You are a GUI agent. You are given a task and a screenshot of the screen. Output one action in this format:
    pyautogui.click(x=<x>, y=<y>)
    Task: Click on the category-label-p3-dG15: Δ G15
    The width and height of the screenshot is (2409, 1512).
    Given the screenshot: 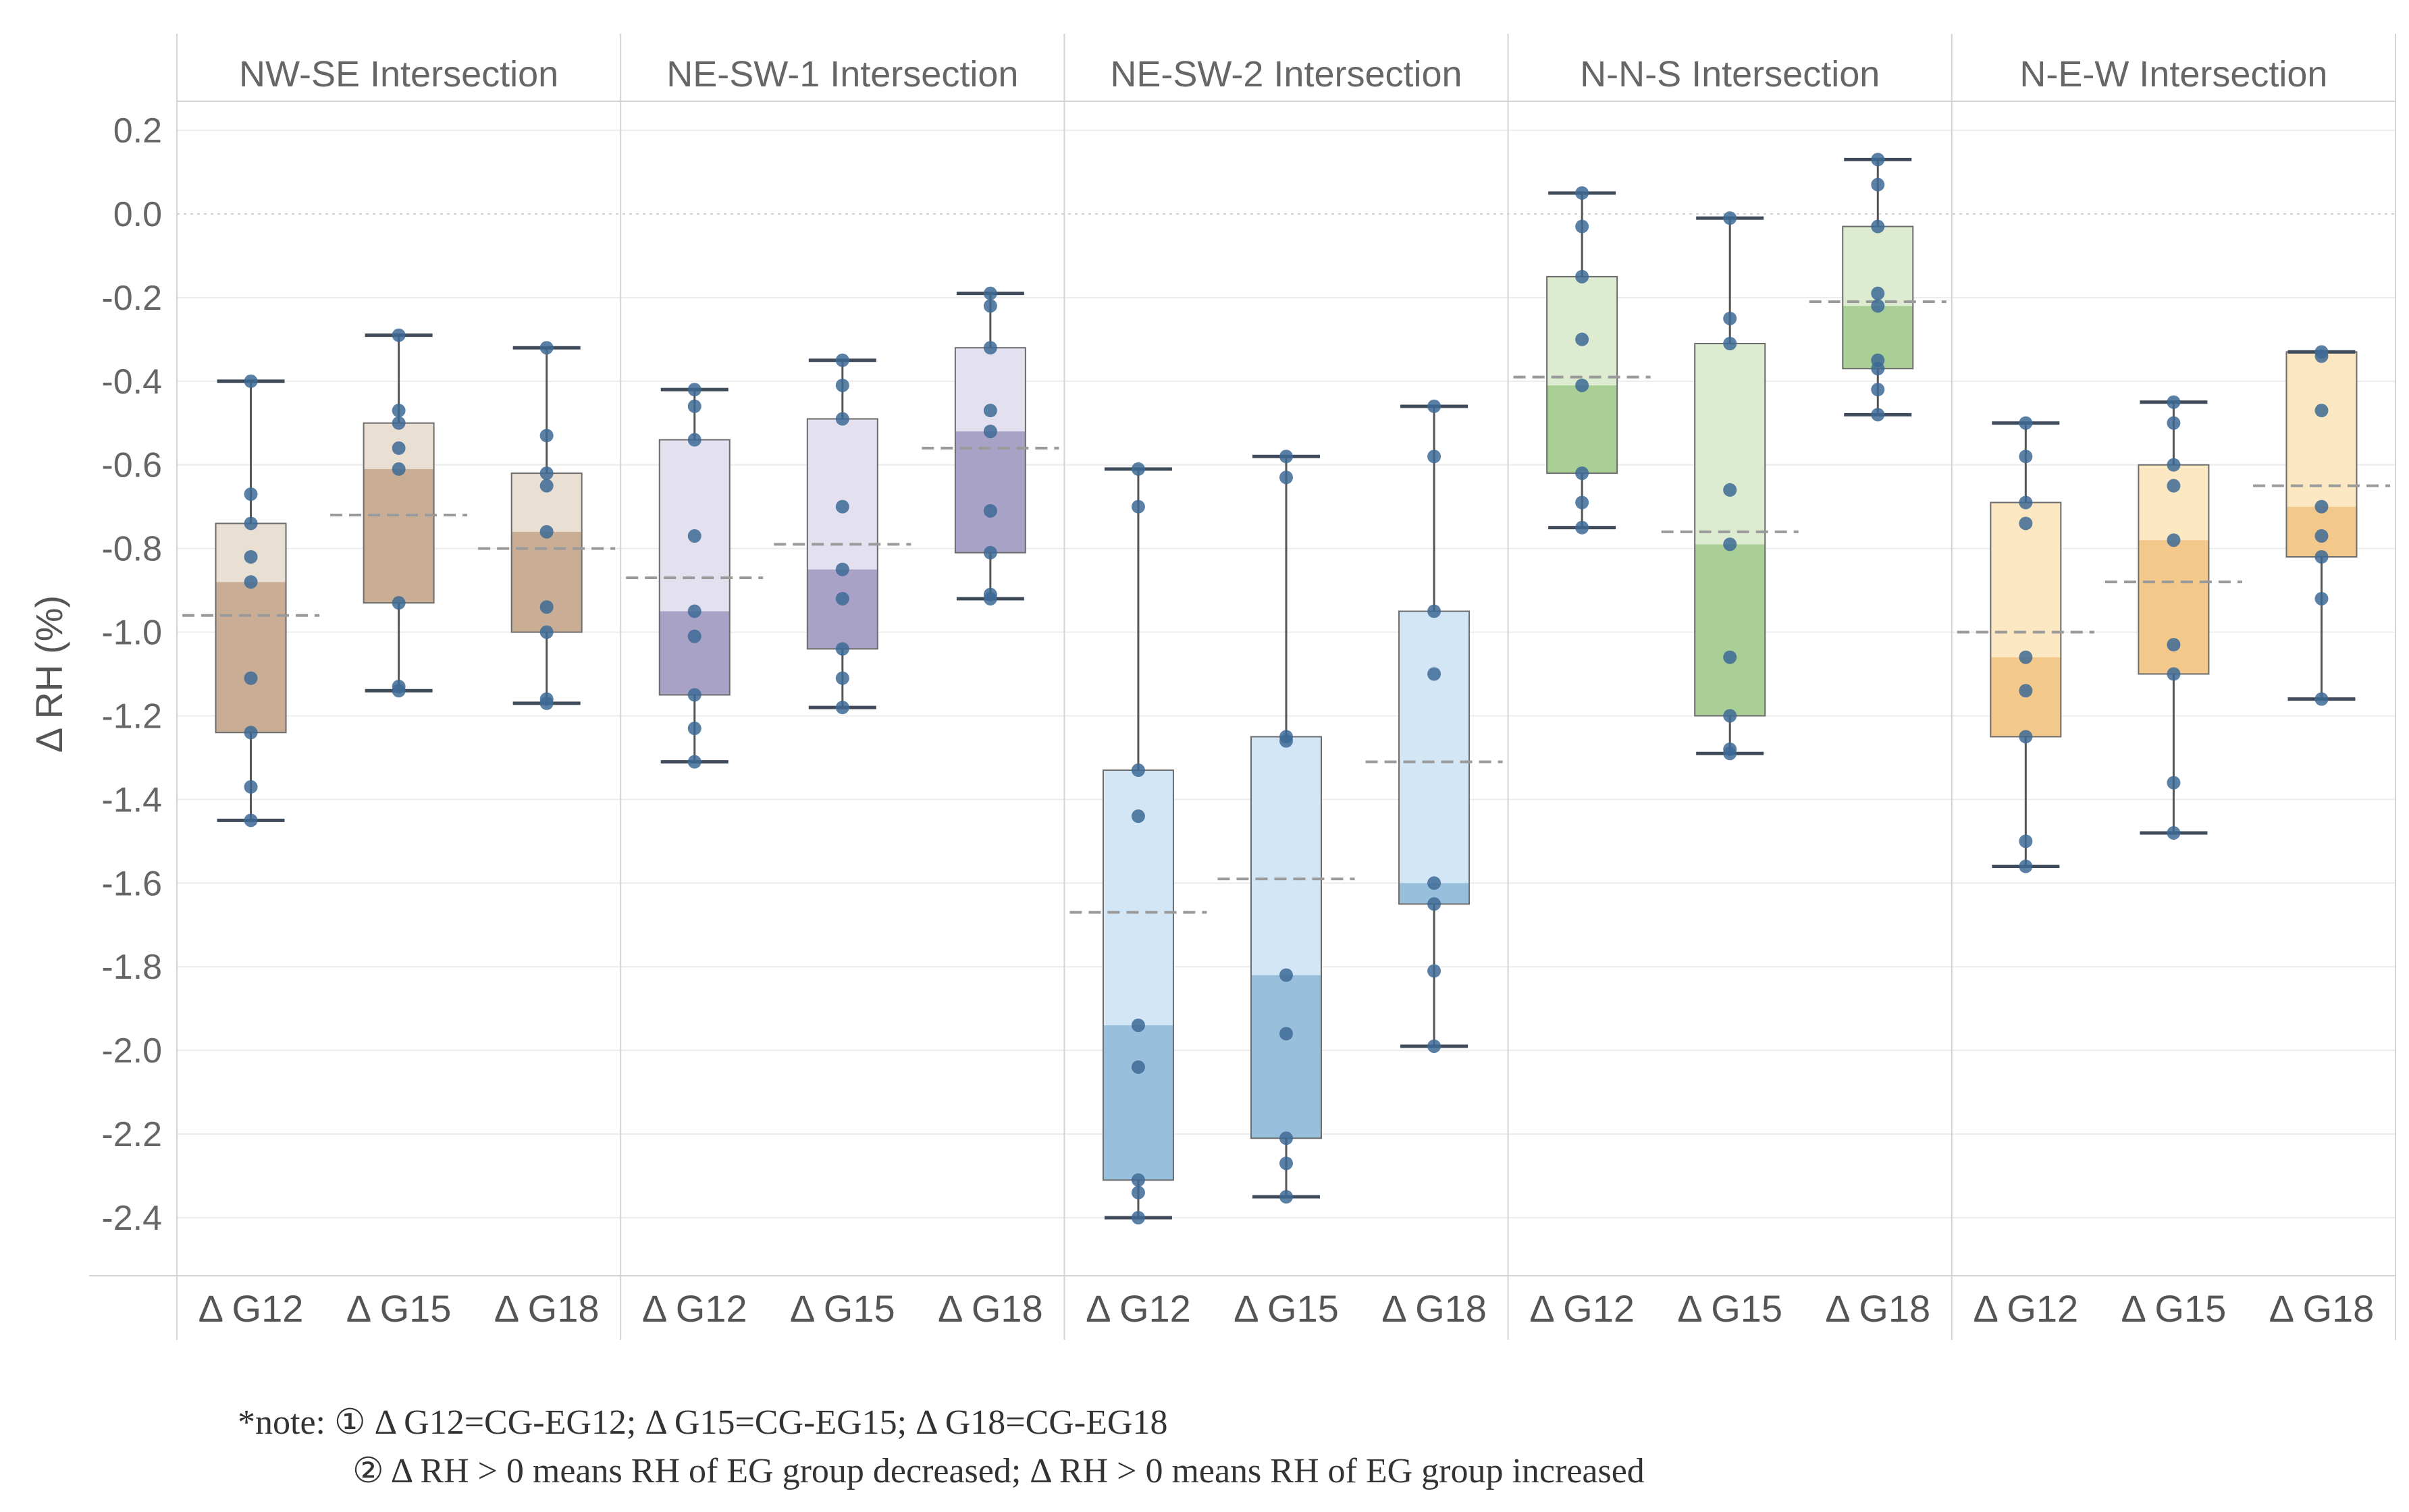 What is the action you would take?
    pyautogui.click(x=1729, y=1308)
    